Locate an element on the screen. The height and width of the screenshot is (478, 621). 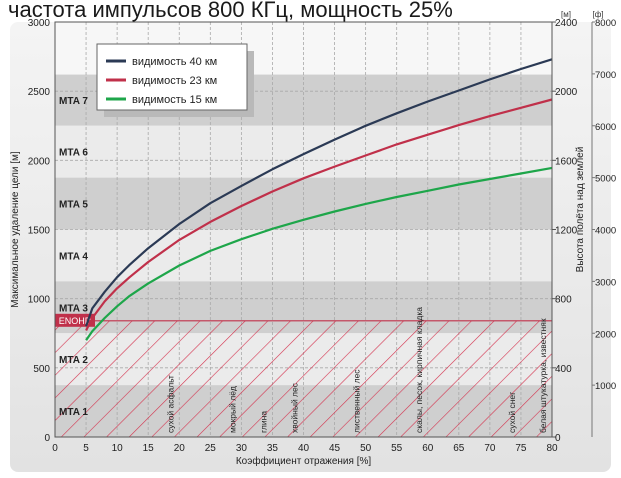
y-tick-label: 500 is located at coordinates (41, 369).